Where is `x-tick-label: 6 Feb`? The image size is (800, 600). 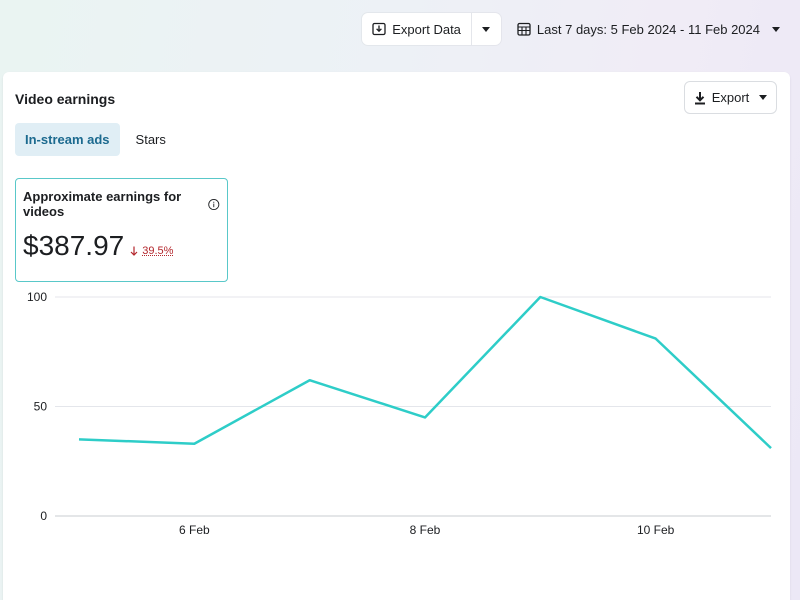
x-tick-label: 6 Feb is located at coordinates (194, 530).